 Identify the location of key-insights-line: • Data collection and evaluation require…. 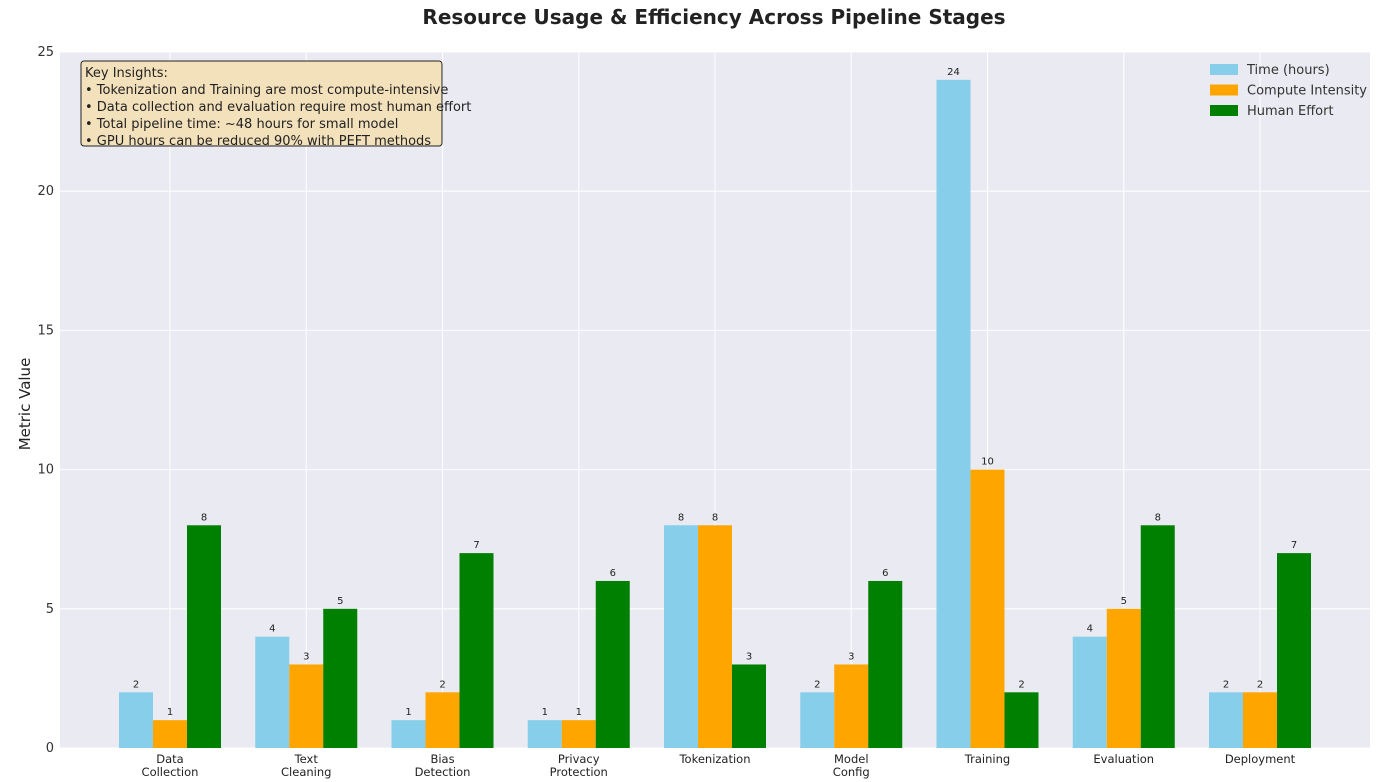
(278, 107).